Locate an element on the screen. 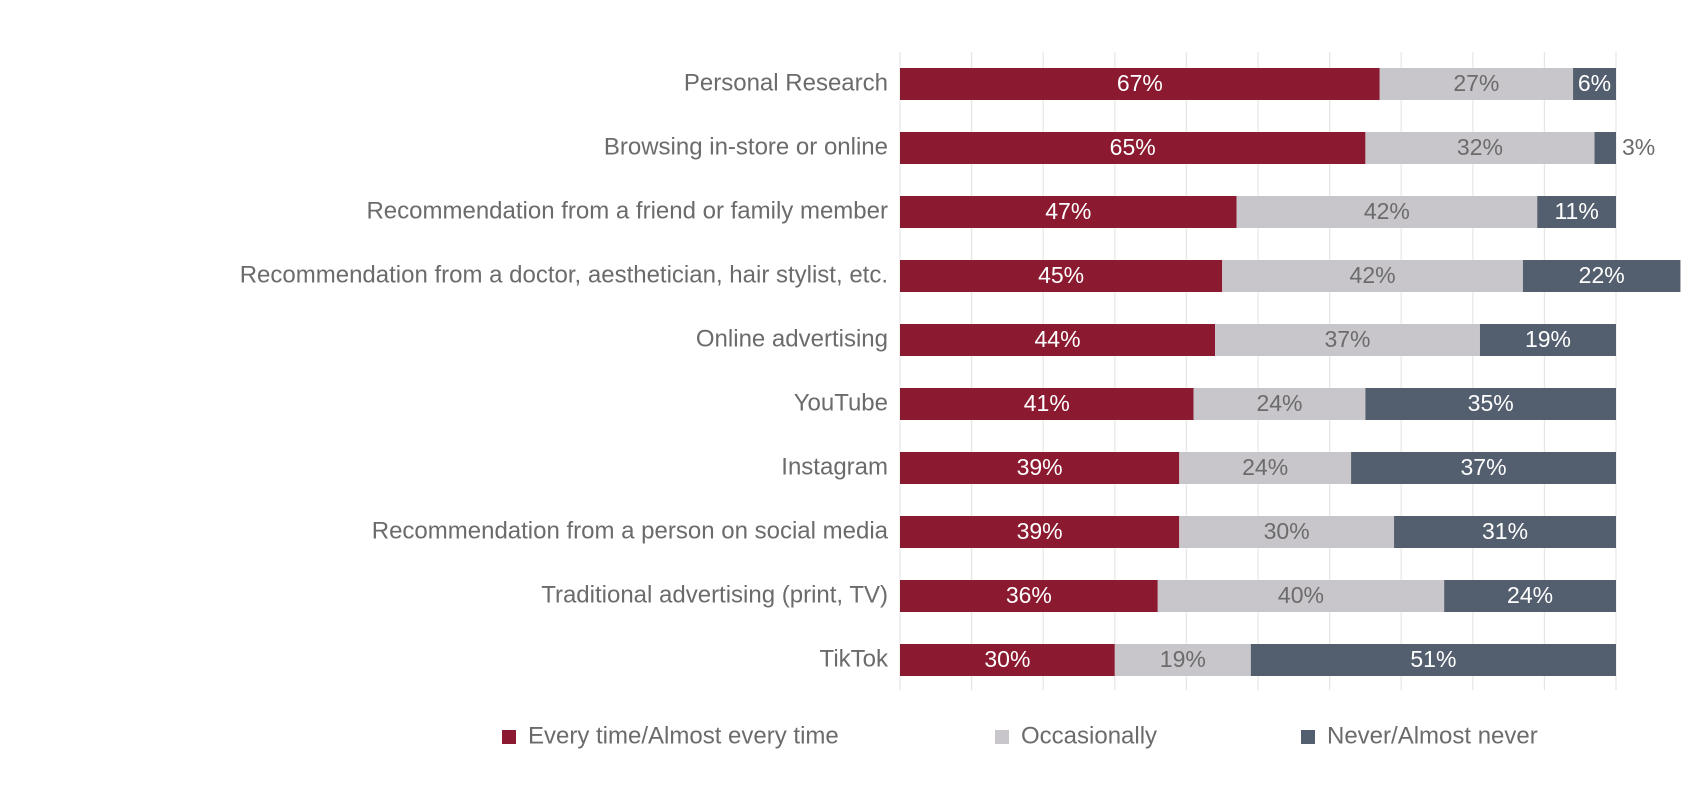 The width and height of the screenshot is (1700, 800). legend-label: Every time/Almost every time is located at coordinates (683, 735).